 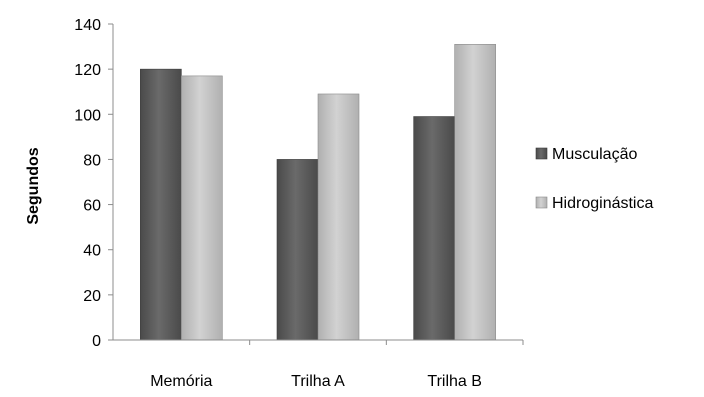 I want to click on x-axis-labels: Memória Trilha A Trilha B, so click(x=316, y=381).